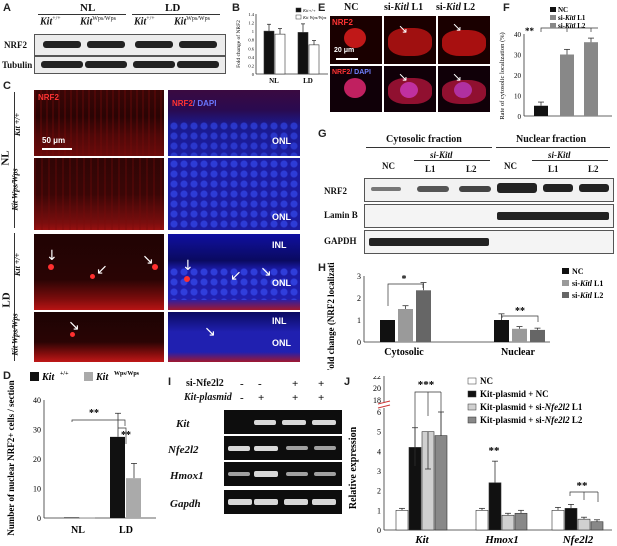 The width and height of the screenshot is (617, 546). I want to click on i-si-label: si-Nfe2l2, so click(205, 383).